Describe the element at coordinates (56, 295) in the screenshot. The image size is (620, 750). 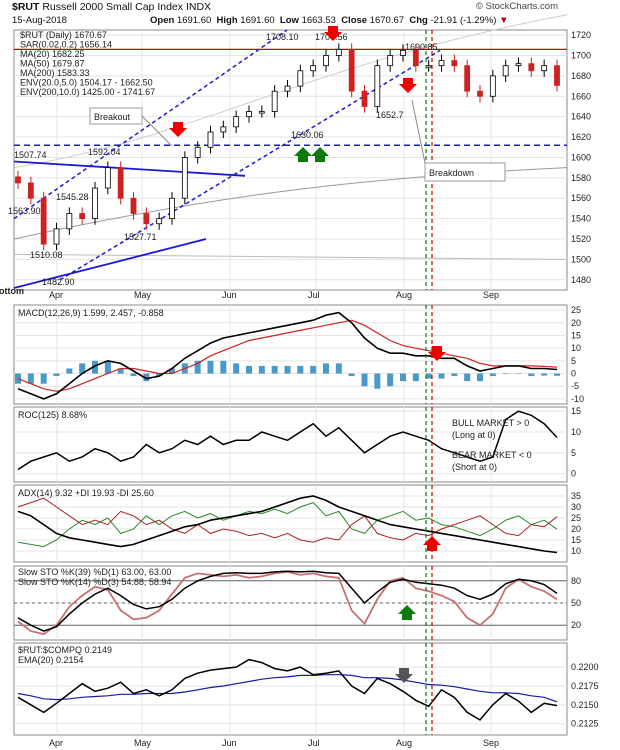
I see `price-xtick-apr: Apr` at that location.